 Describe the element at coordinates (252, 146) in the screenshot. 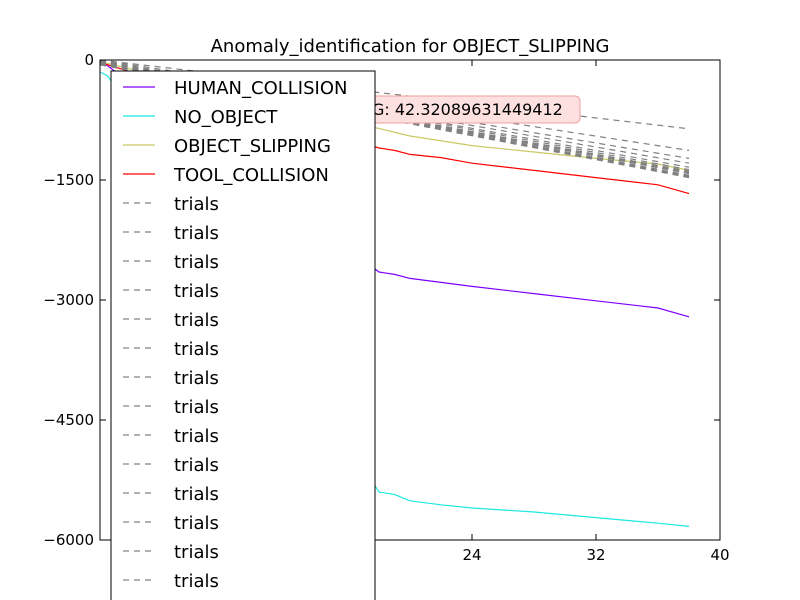

I see `legend-label-2: OBJECT_SLIPPING` at that location.